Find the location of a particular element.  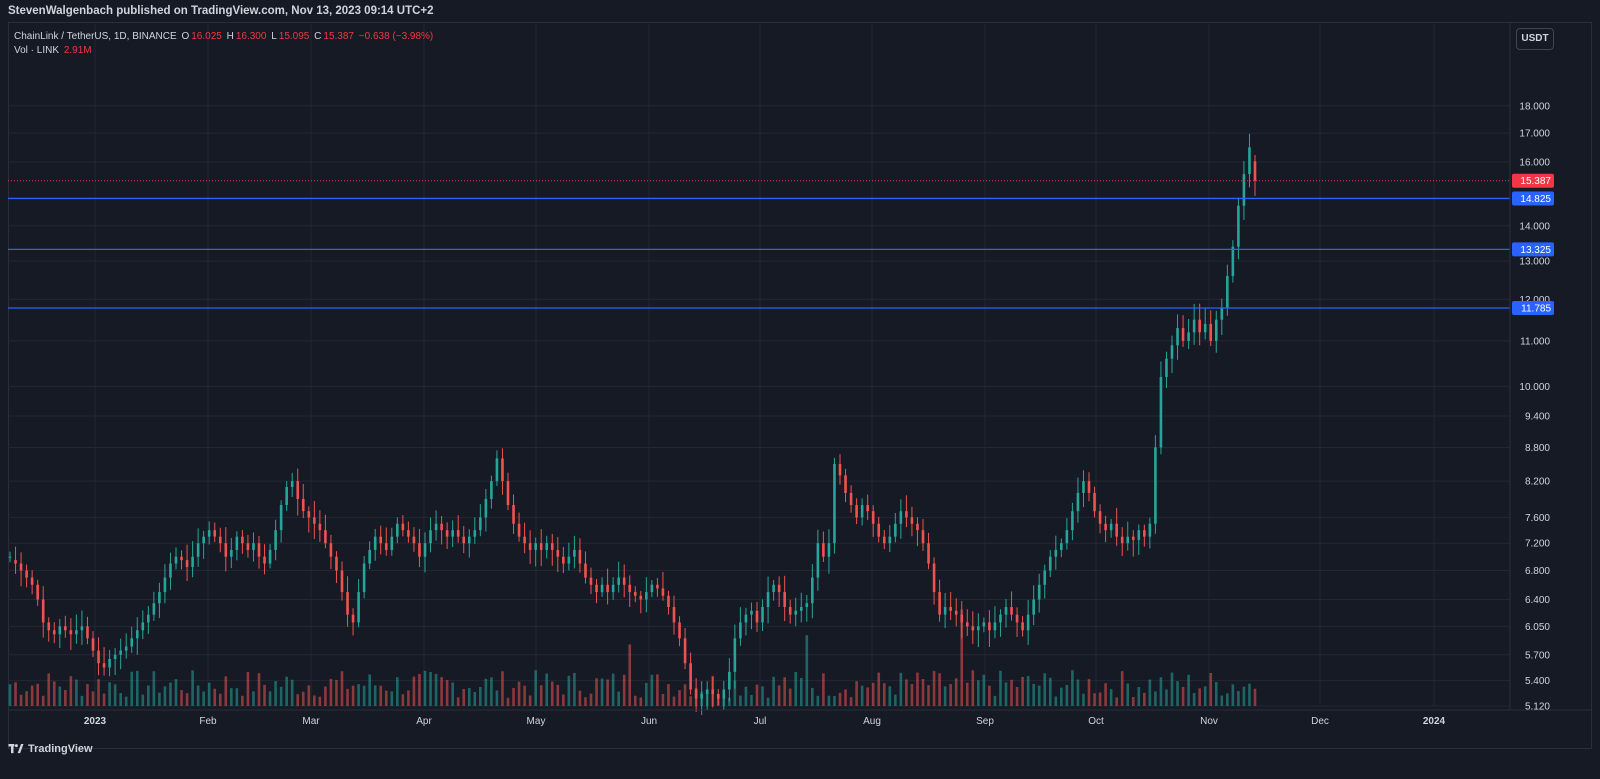

y-axis-tick-label: 5.400 is located at coordinates (1537, 681).